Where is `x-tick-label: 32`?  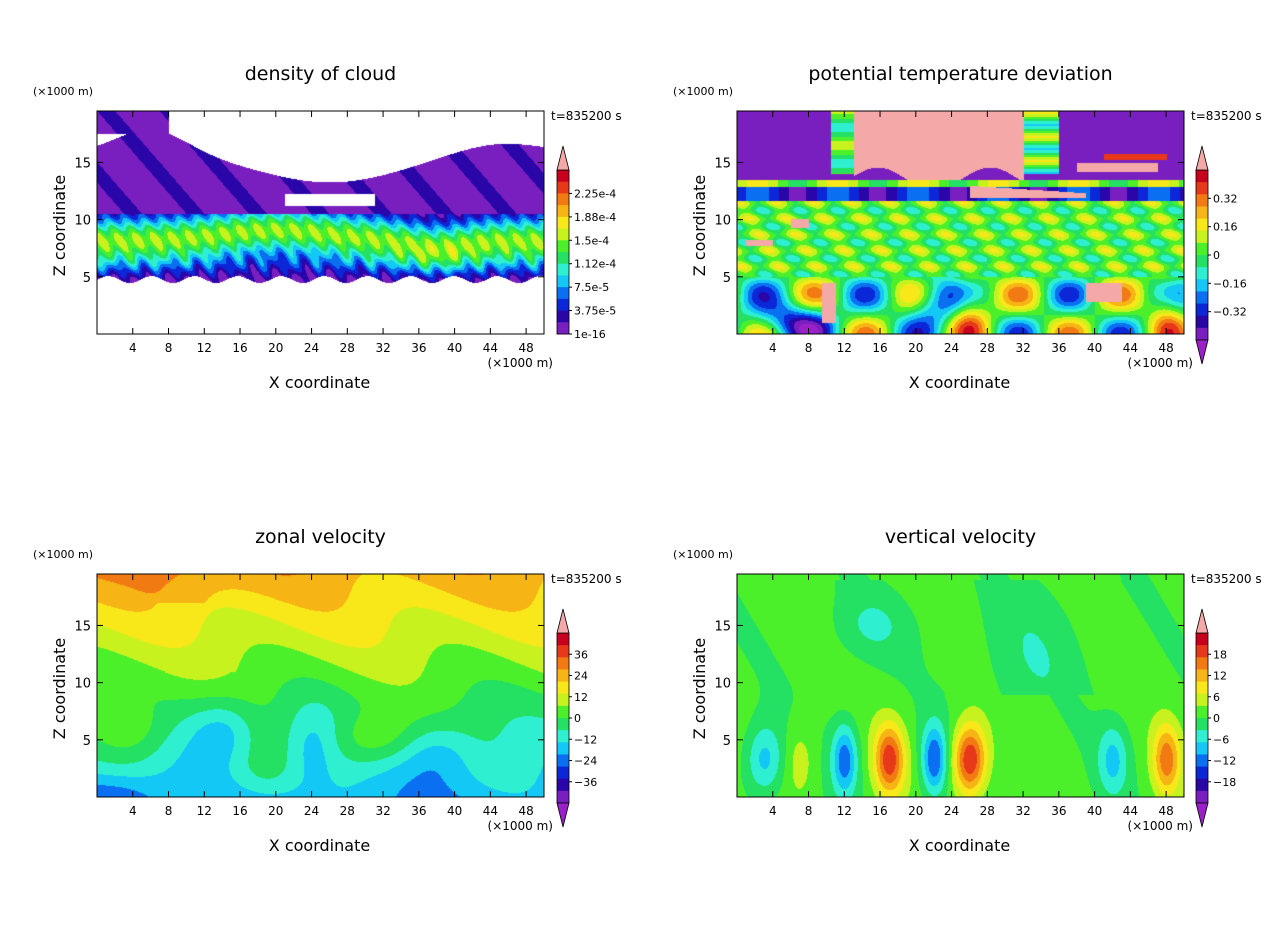
x-tick-label: 32 is located at coordinates (1022, 811).